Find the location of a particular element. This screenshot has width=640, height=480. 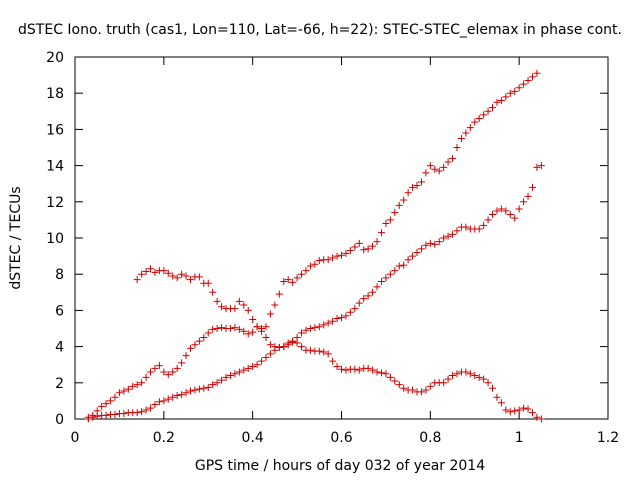

x-tick-label: 1.2 is located at coordinates (608, 438).